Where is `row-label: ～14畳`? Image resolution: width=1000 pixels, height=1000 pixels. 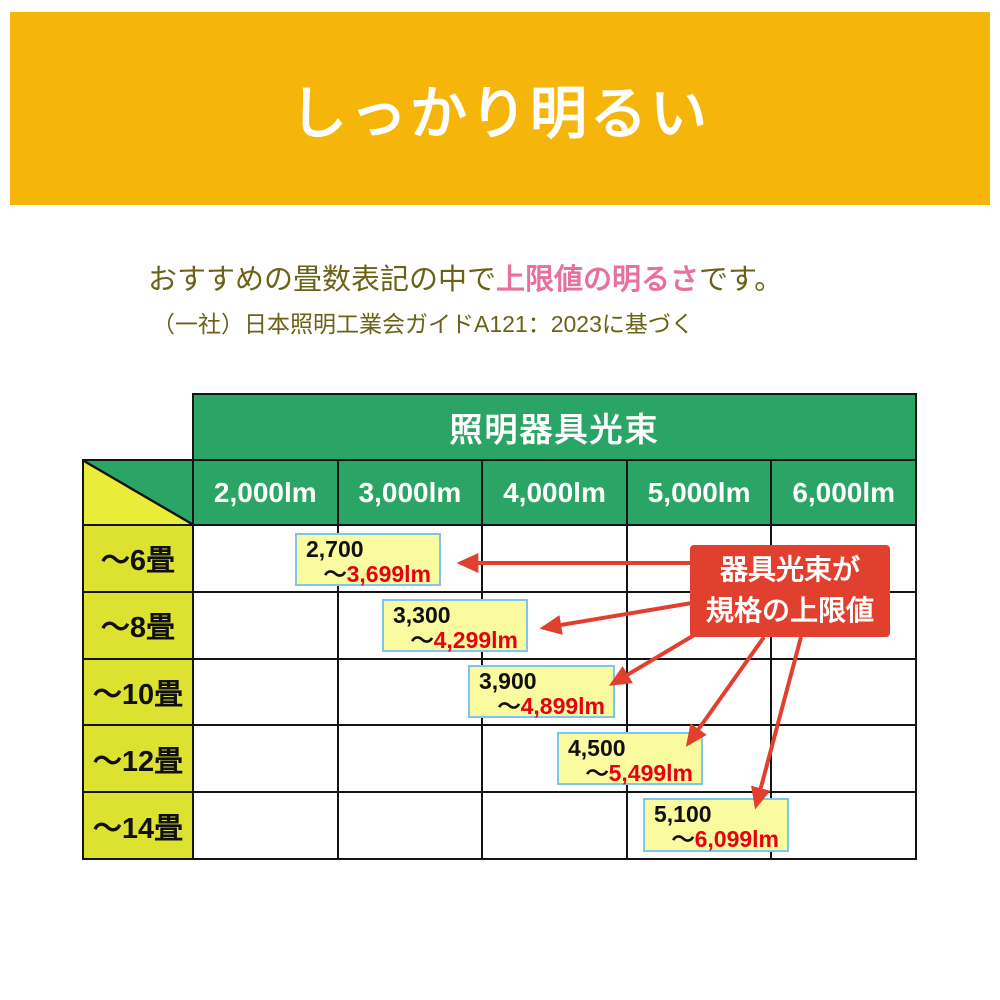 row-label: ～14畳 is located at coordinates (138, 825).